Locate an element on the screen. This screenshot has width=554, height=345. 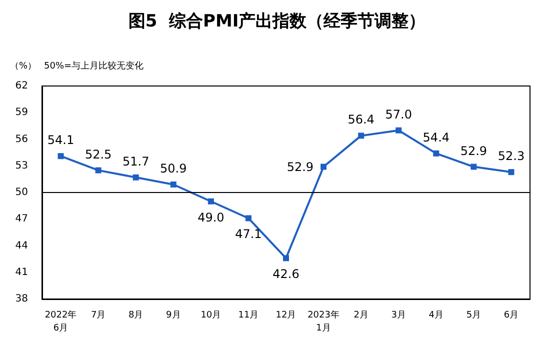
text: 57.0 is located at coordinates (398, 114).